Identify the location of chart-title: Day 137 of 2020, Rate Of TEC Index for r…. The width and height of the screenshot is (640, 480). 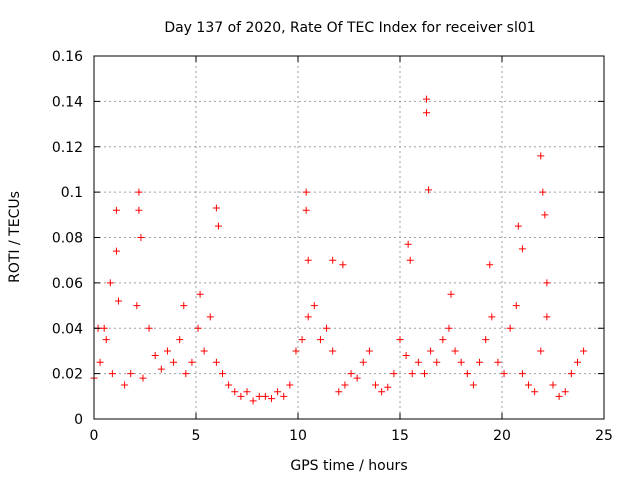
(349, 28).